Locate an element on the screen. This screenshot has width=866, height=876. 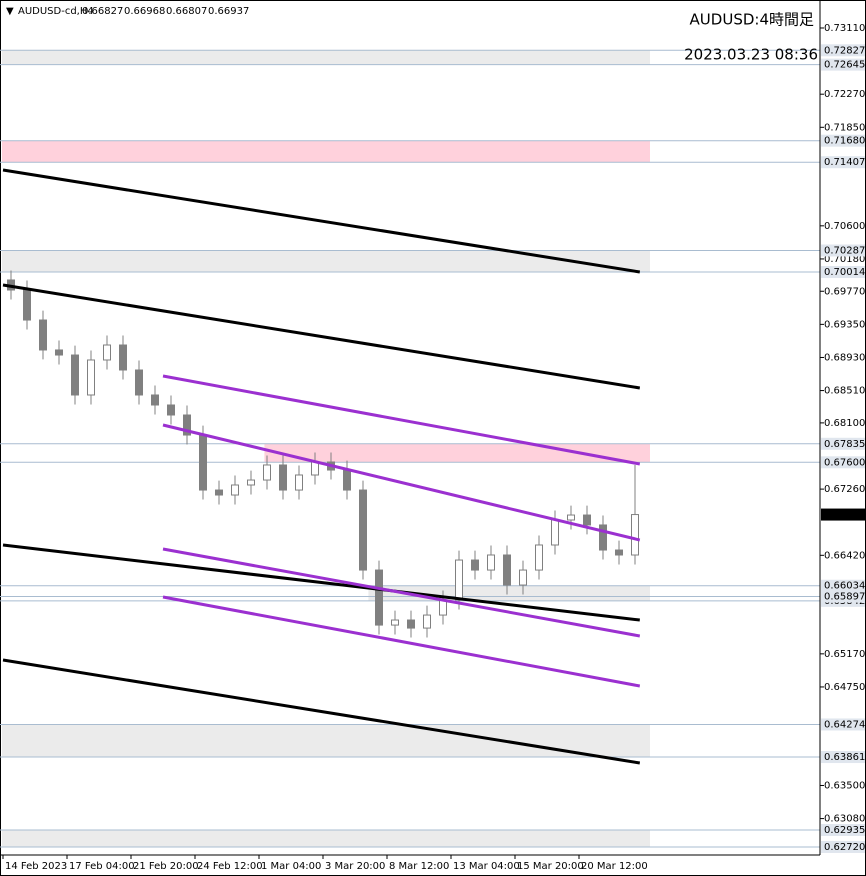
chart-title: AUDUSD:4時間足 is located at coordinates (752, 20).